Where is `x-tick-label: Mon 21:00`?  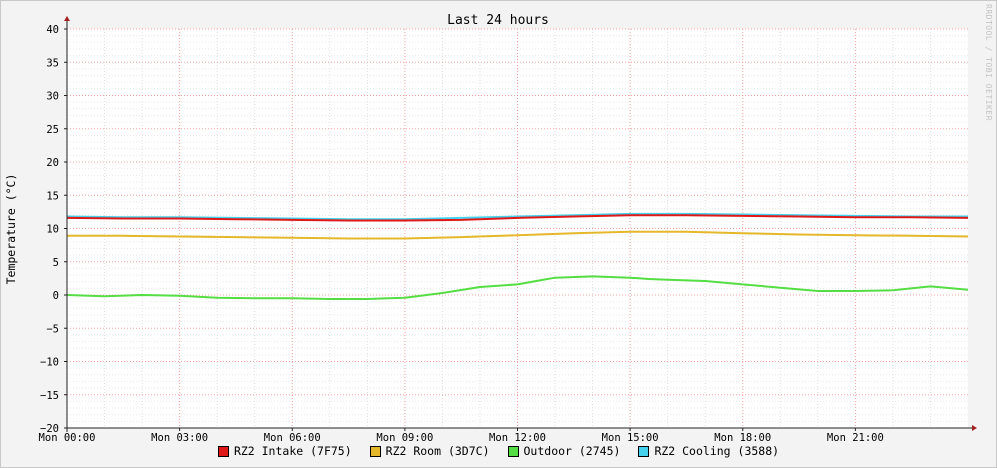
x-tick-label: Mon 21:00 is located at coordinates (855, 438).